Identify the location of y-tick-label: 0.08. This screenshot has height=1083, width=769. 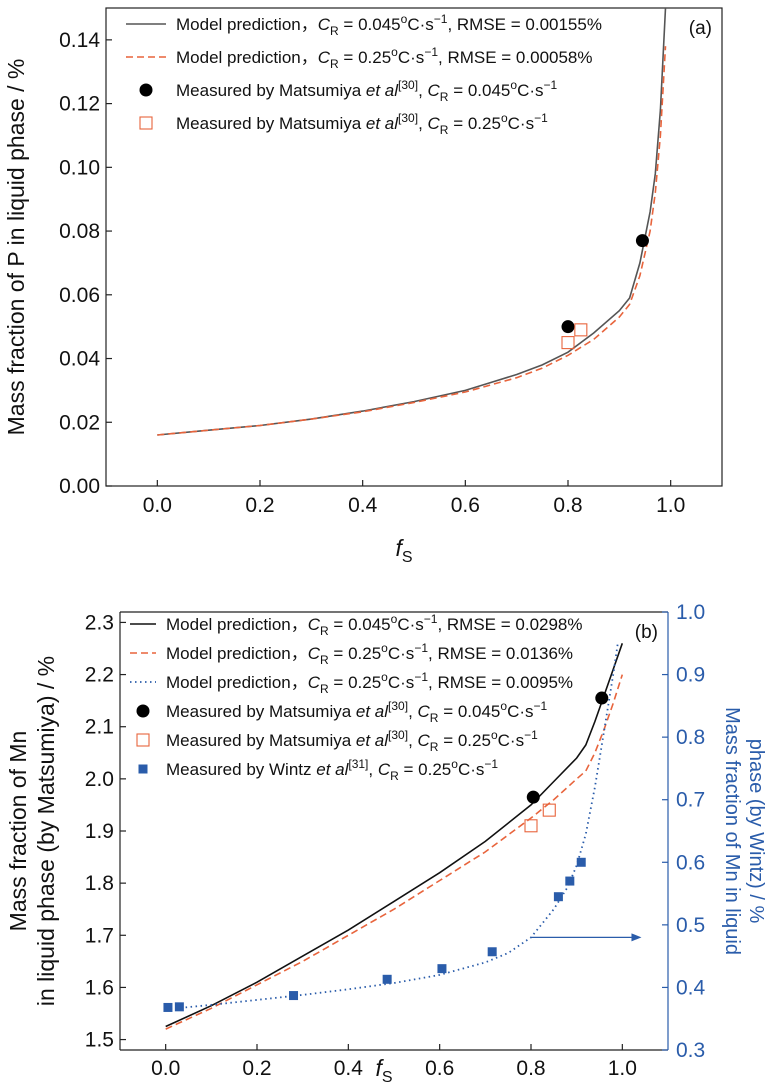
(79, 231).